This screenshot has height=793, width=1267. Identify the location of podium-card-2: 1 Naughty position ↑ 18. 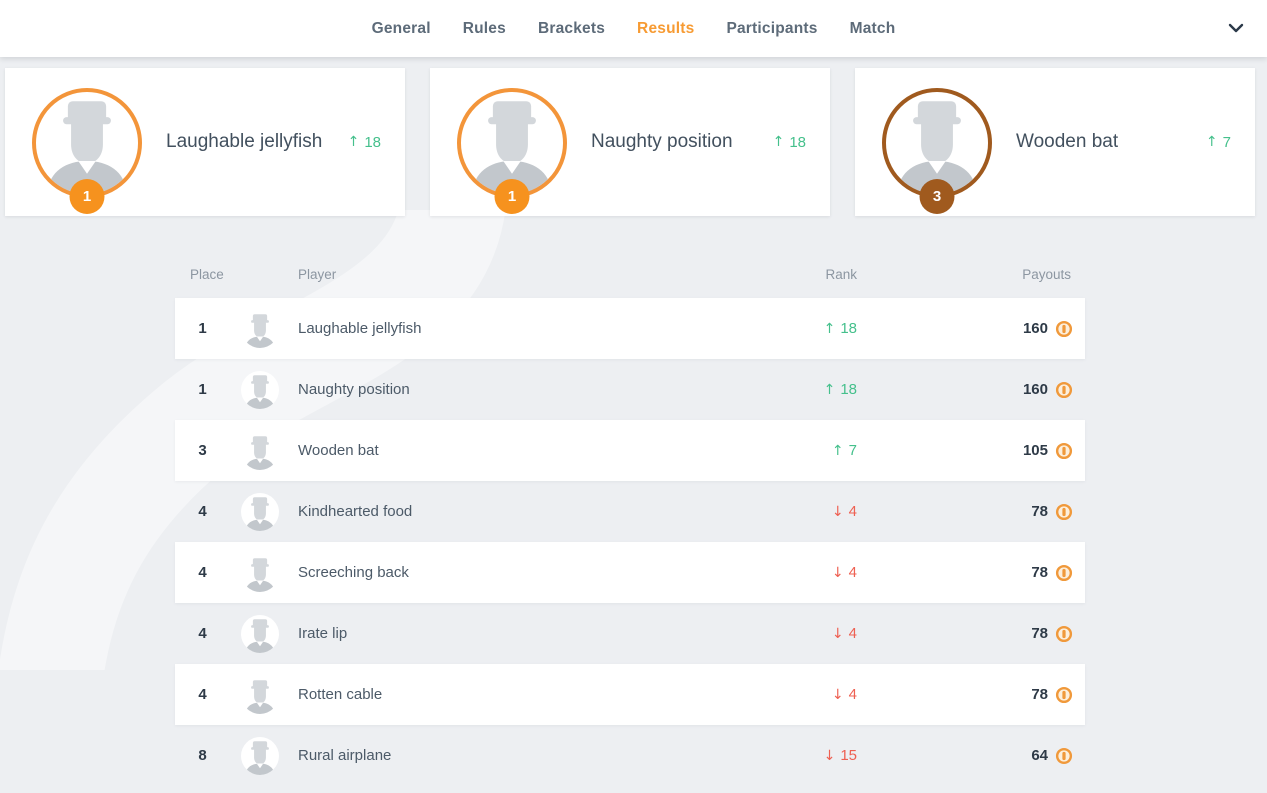
(630, 142).